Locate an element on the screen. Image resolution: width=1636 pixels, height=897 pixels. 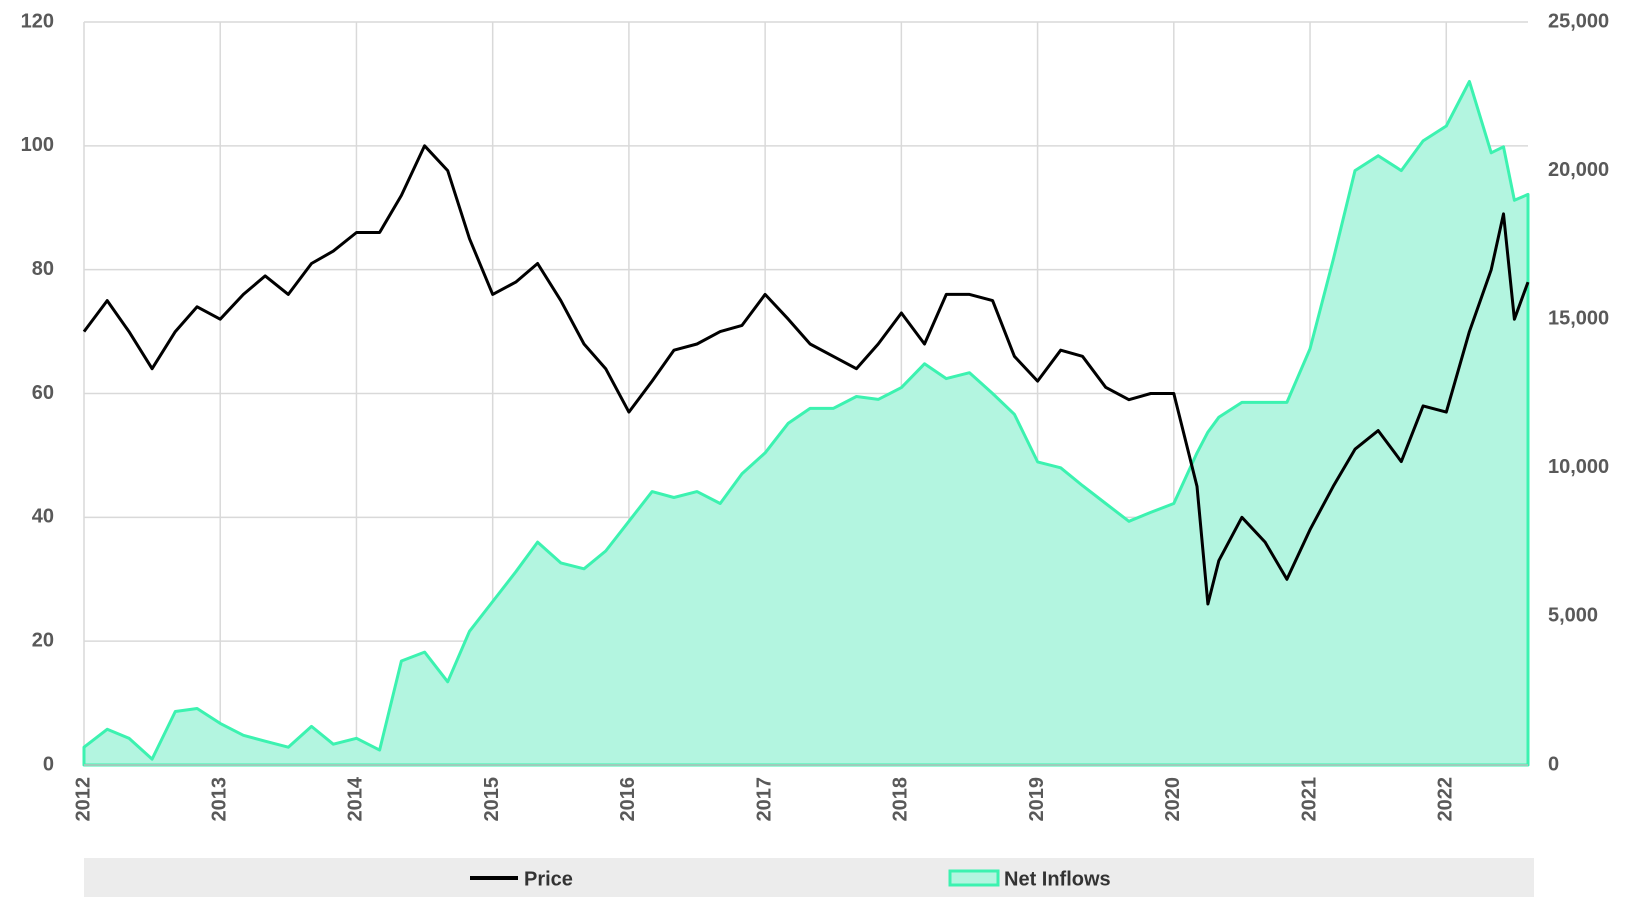
x-tick-label: 2017 is located at coordinates (764, 799).